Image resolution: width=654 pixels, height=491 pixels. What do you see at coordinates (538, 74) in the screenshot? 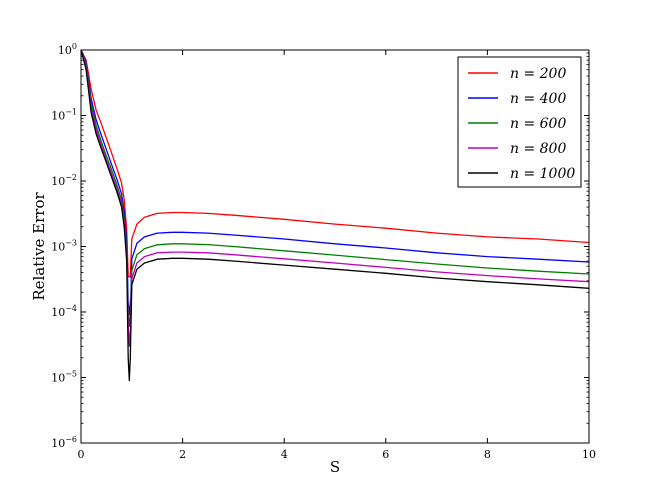
I see `legend-label: n = 200` at bounding box center [538, 74].